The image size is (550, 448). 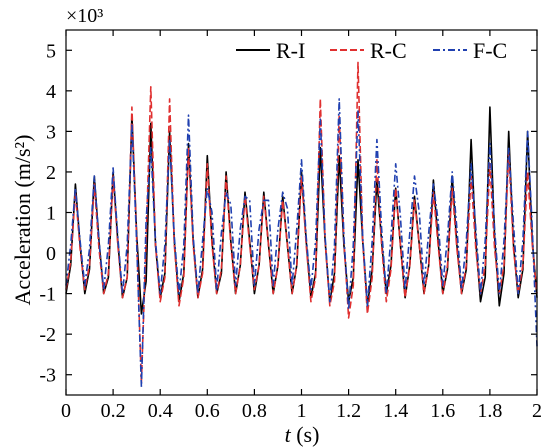 What do you see at coordinates (51, 254) in the screenshot?
I see `y-tick-label: 0` at bounding box center [51, 254].